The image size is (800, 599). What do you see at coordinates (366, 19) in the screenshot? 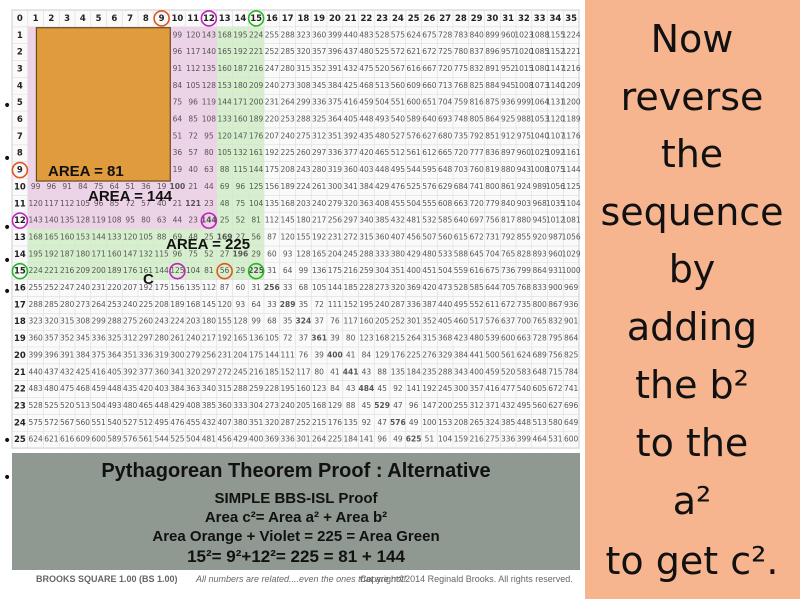
I see `column-header: 22` at bounding box center [366, 19].